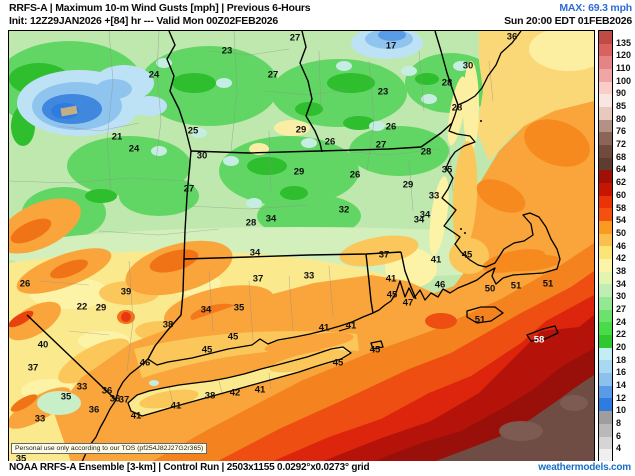  I want to click on colorbar-label: 80, so click(621, 118).